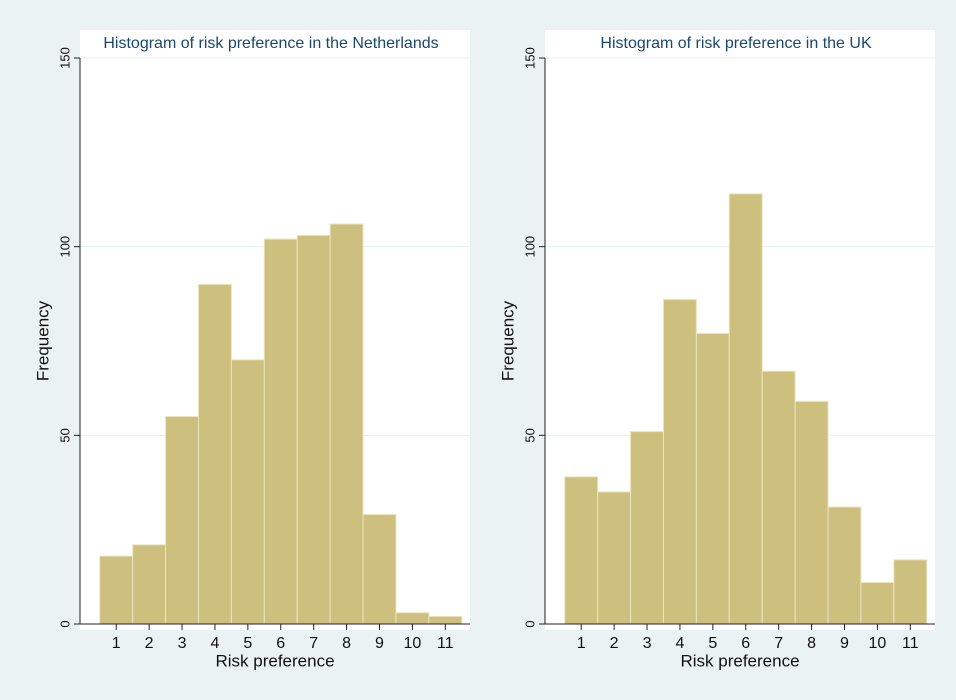 This screenshot has height=700, width=956. Describe the element at coordinates (736, 43) in the screenshot. I see `chart-title: Histogram of risk preference in the UK` at that location.